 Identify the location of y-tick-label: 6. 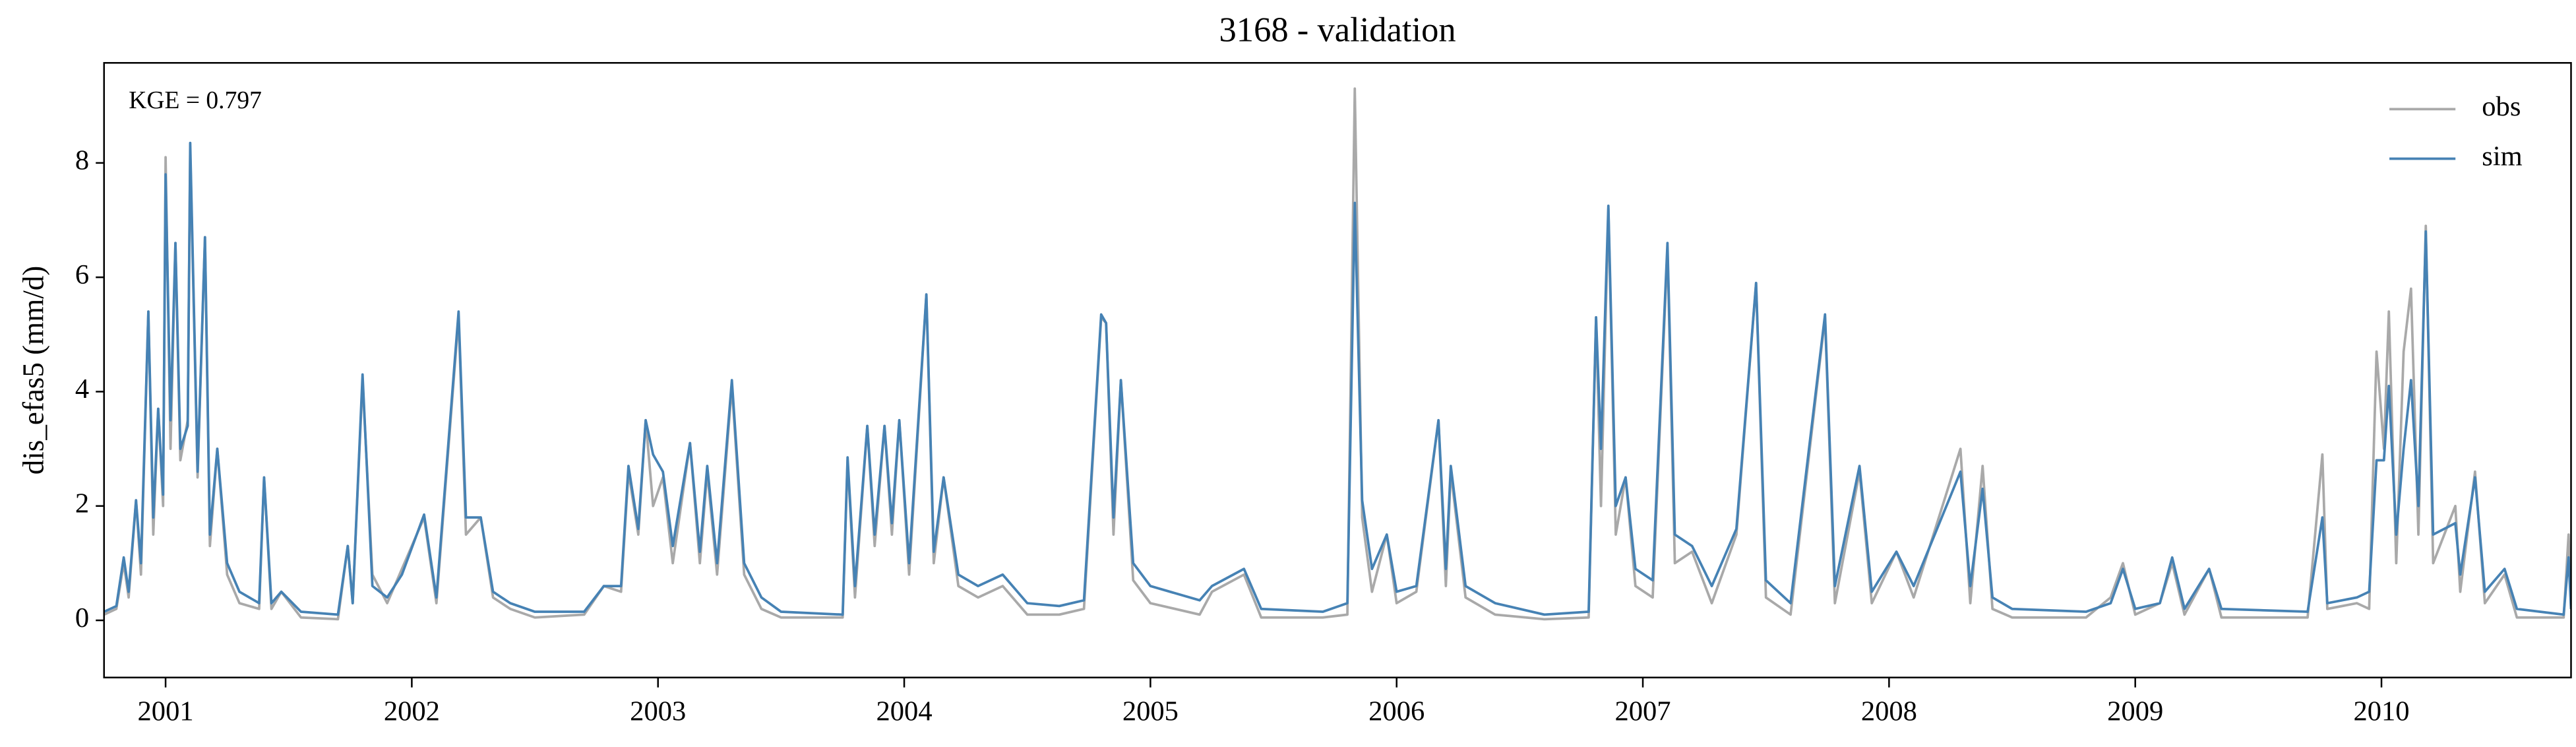
(82, 274).